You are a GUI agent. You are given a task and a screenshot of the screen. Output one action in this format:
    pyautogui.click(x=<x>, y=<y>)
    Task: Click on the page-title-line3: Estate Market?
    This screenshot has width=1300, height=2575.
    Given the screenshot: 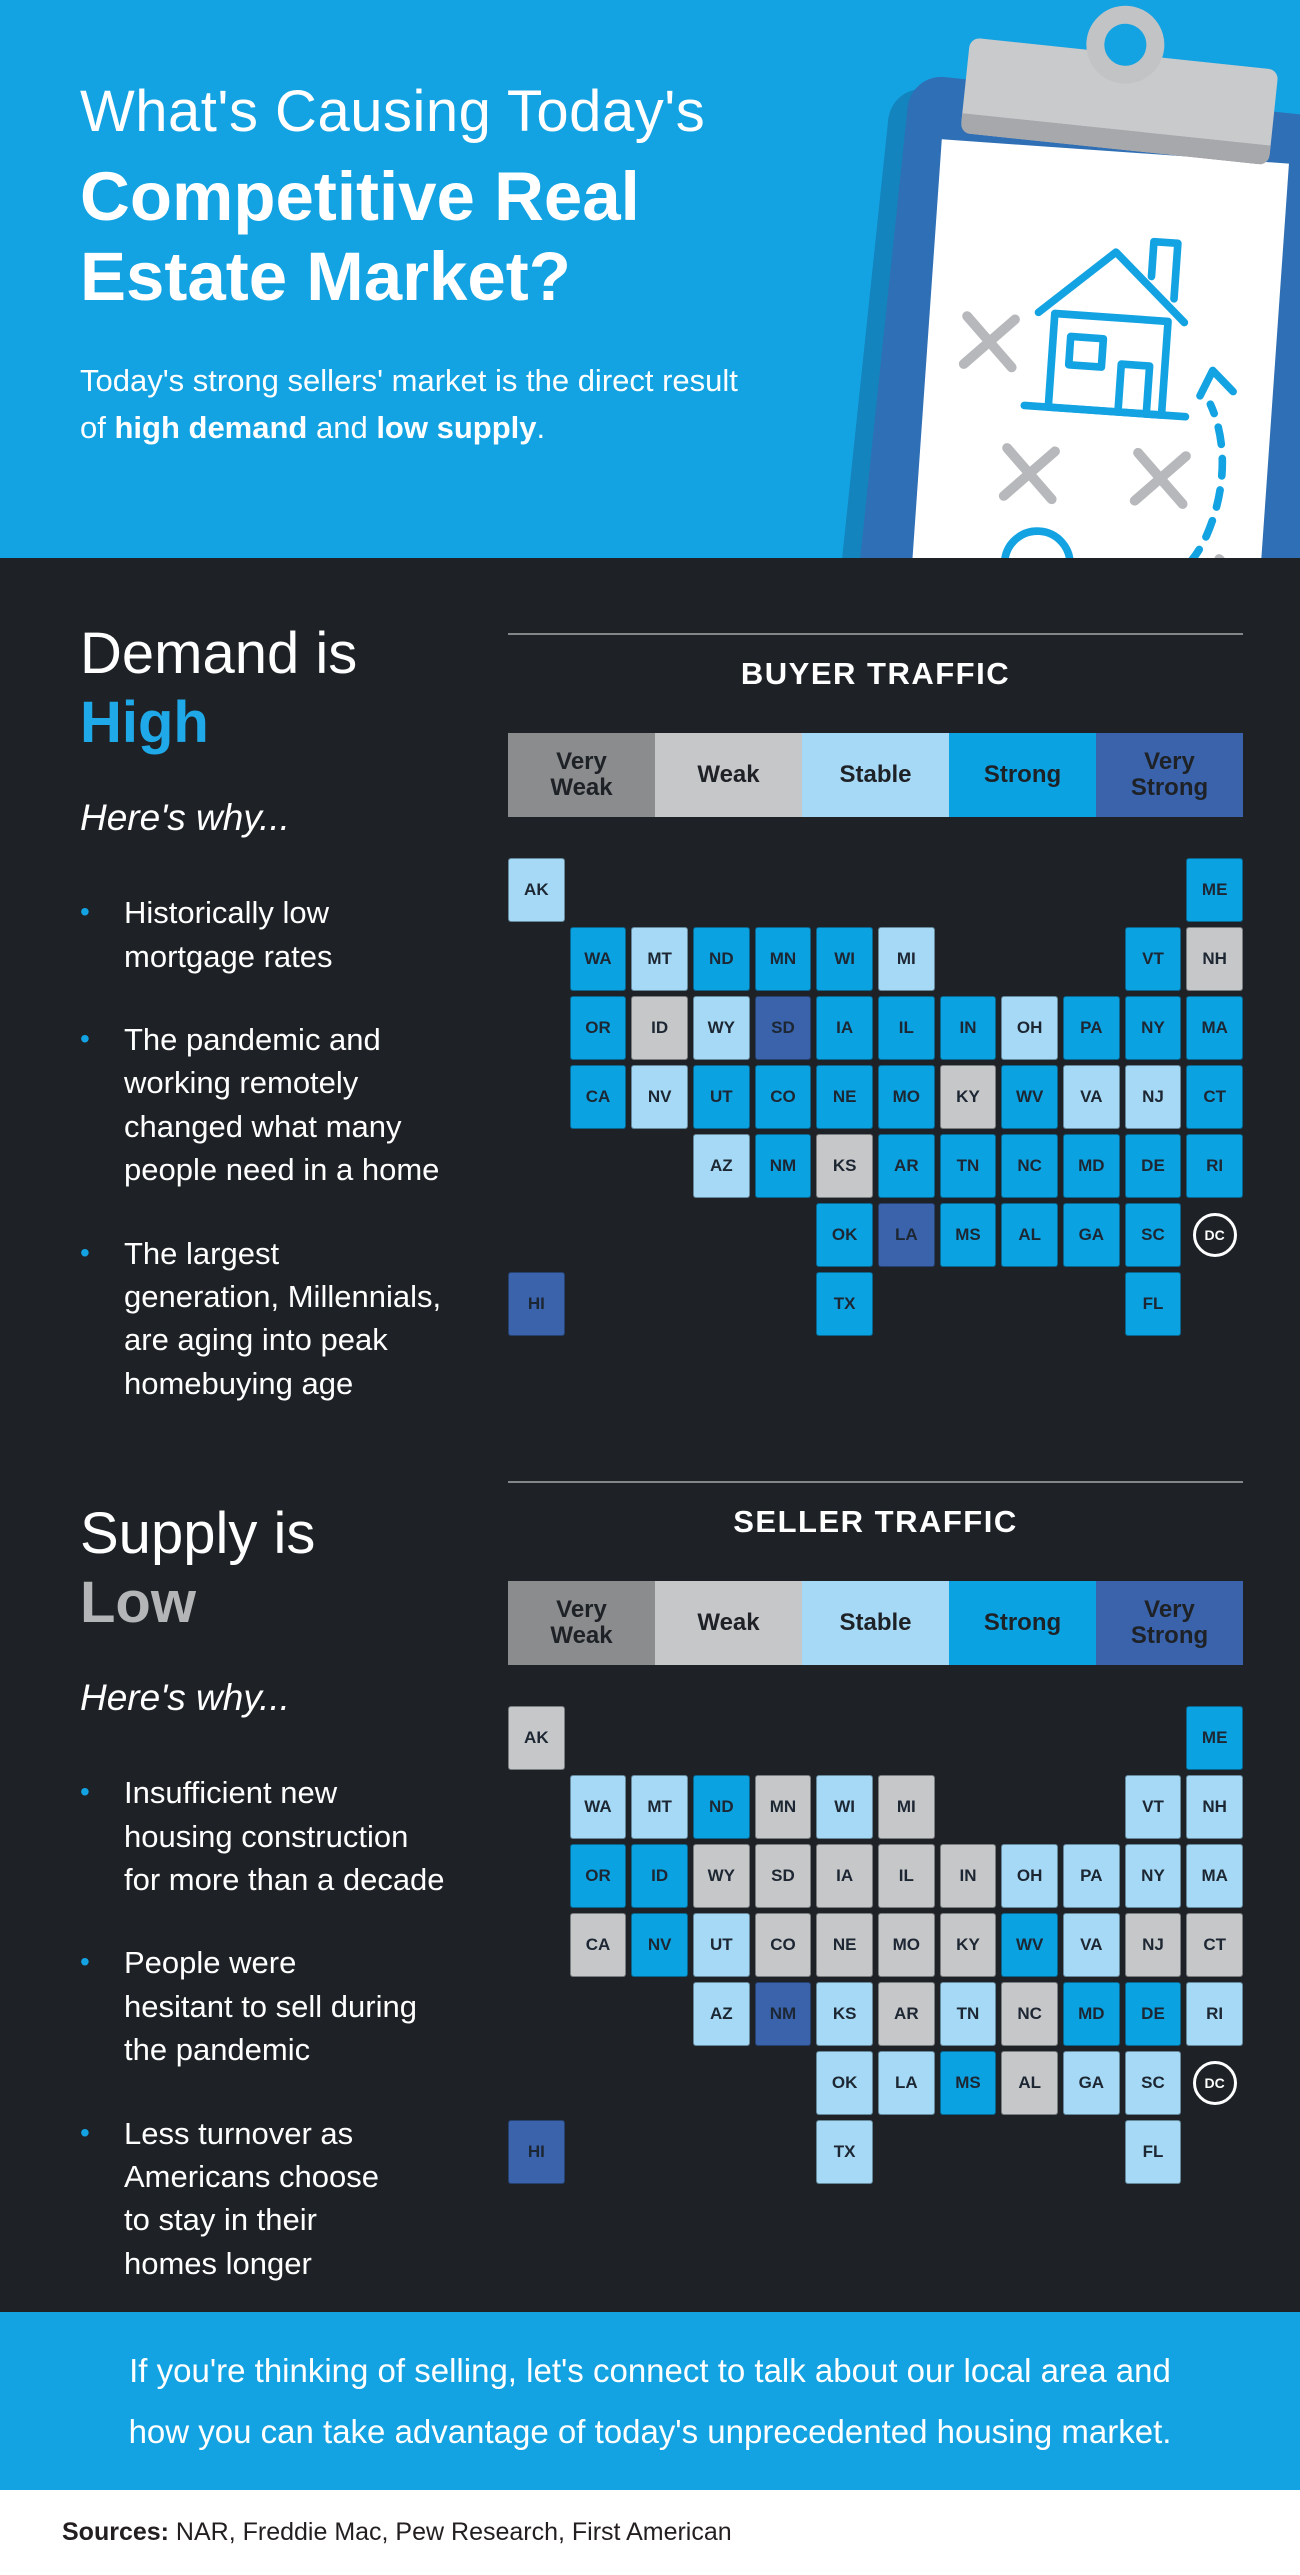 What is the action you would take?
    pyautogui.click(x=325, y=277)
    